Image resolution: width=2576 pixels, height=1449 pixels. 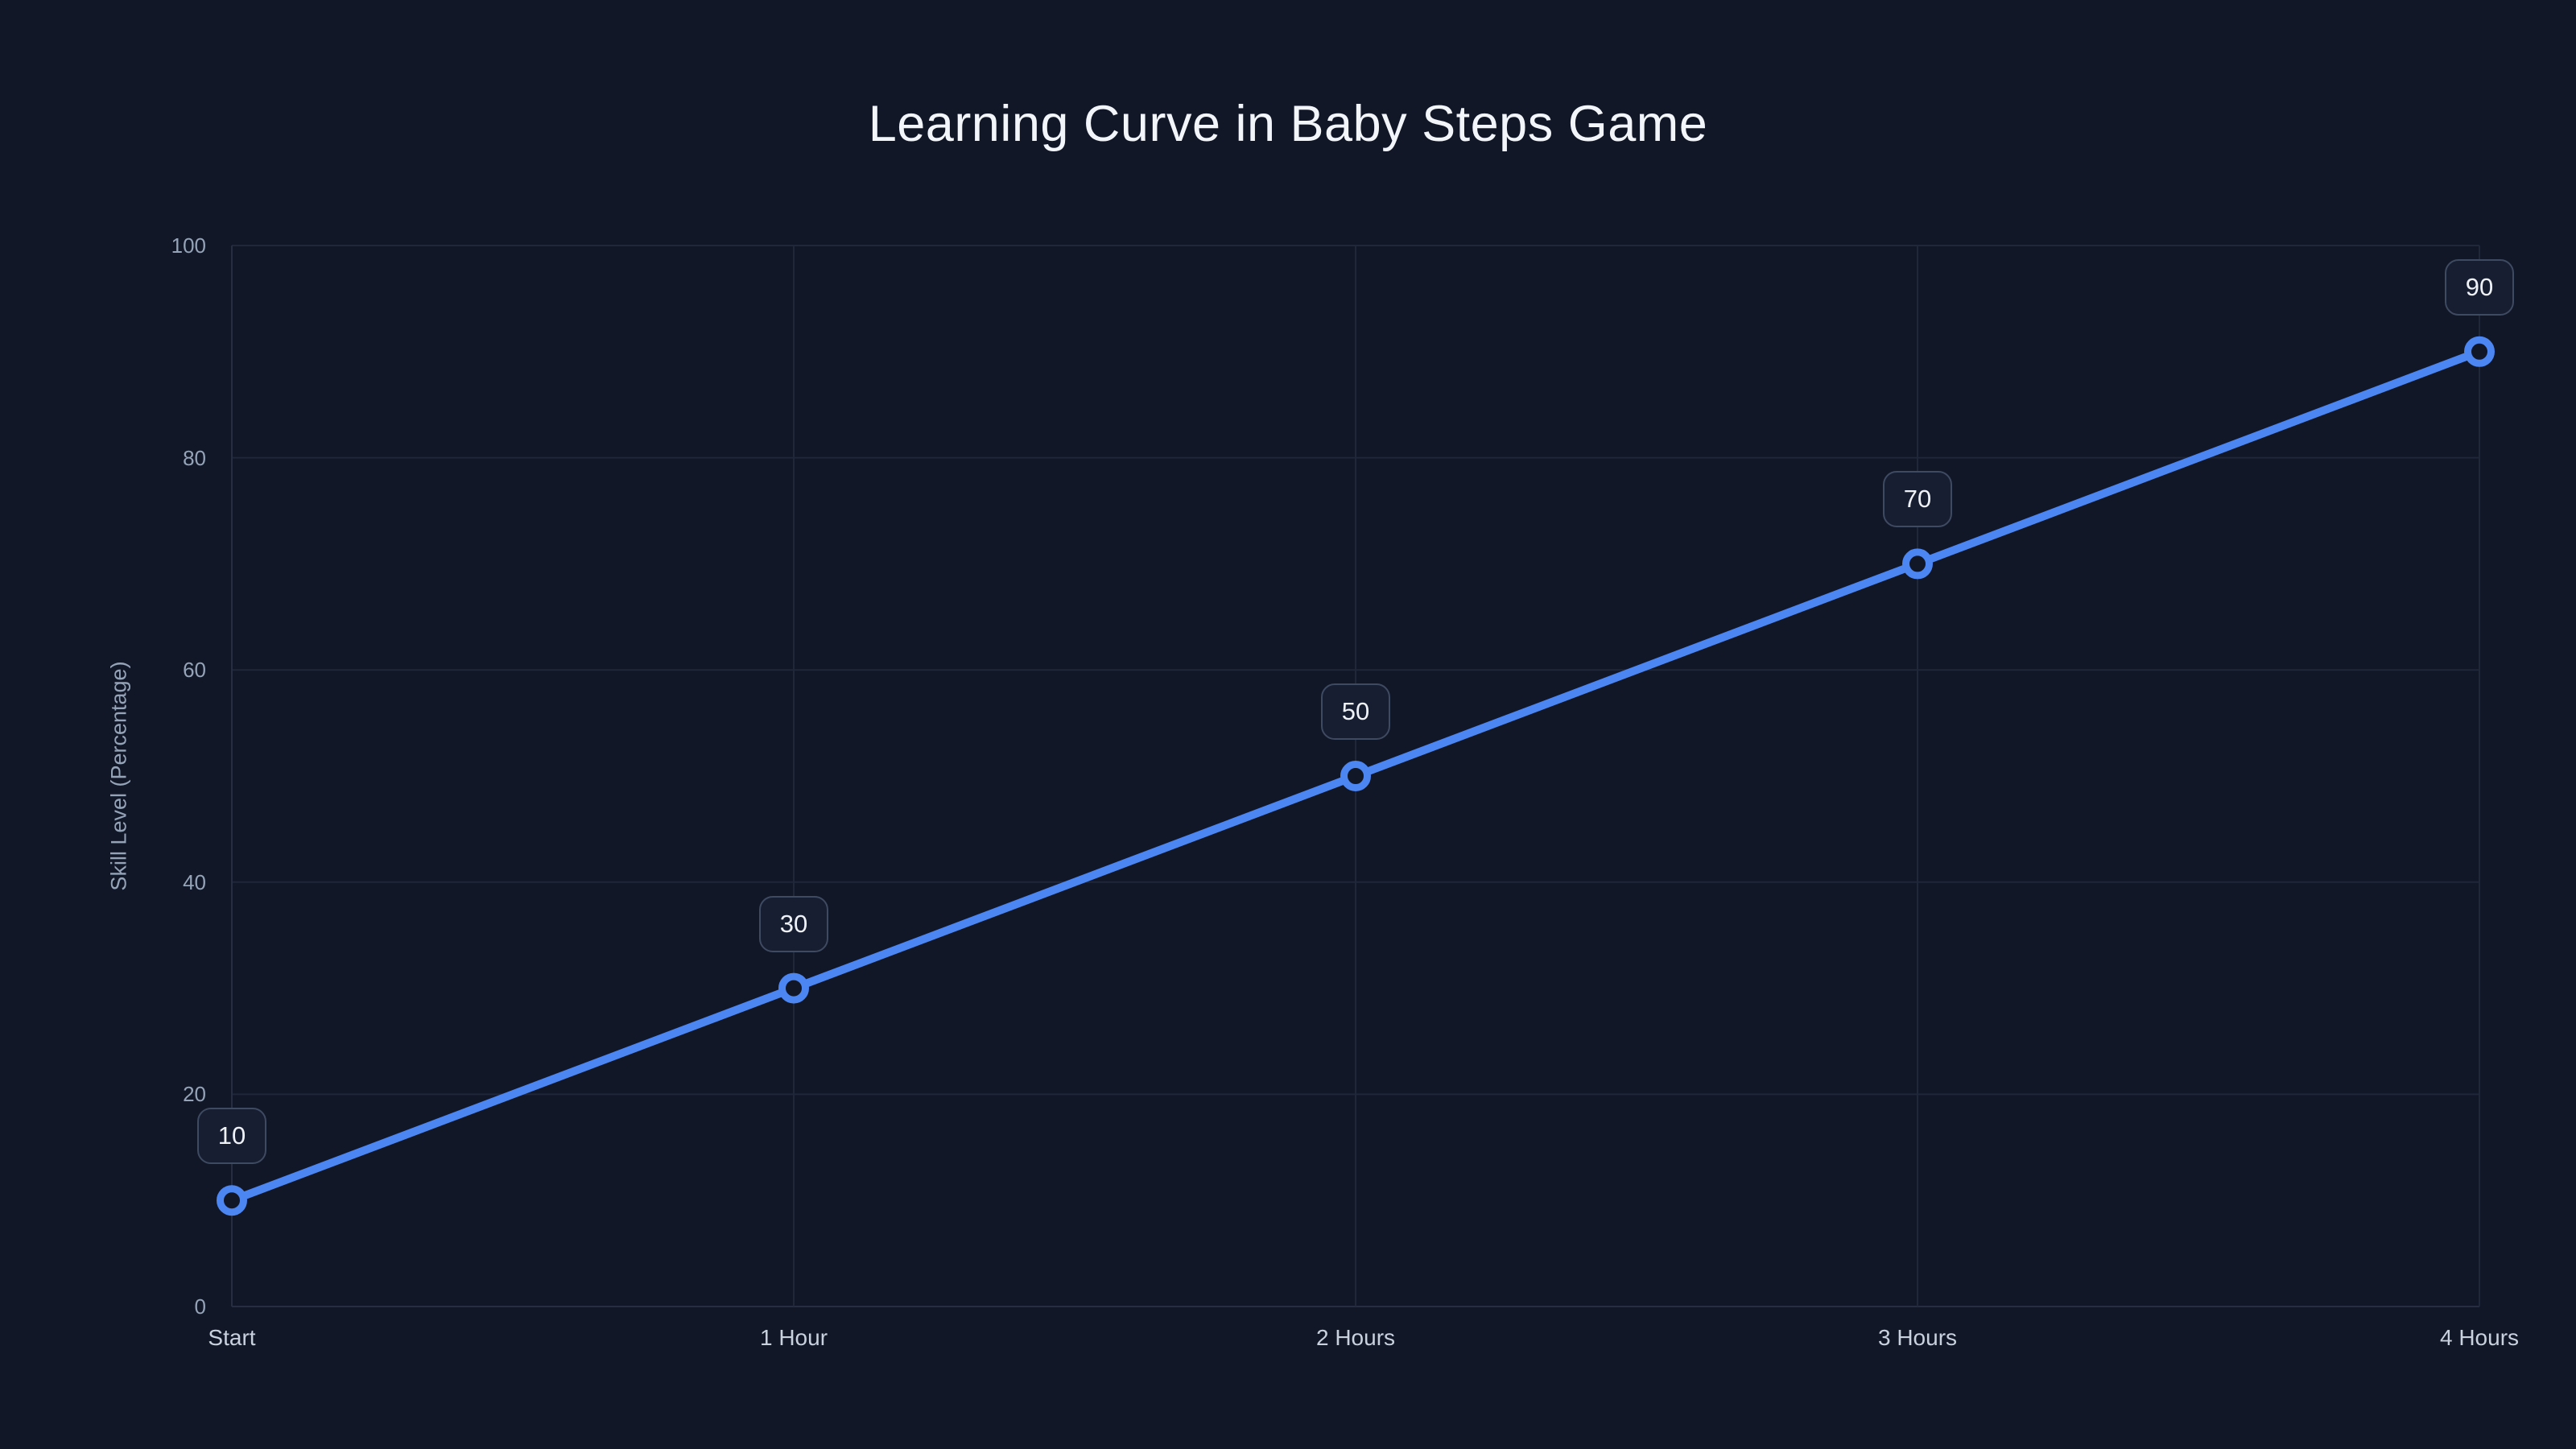 I want to click on y-tick-label: 20, so click(x=194, y=1094).